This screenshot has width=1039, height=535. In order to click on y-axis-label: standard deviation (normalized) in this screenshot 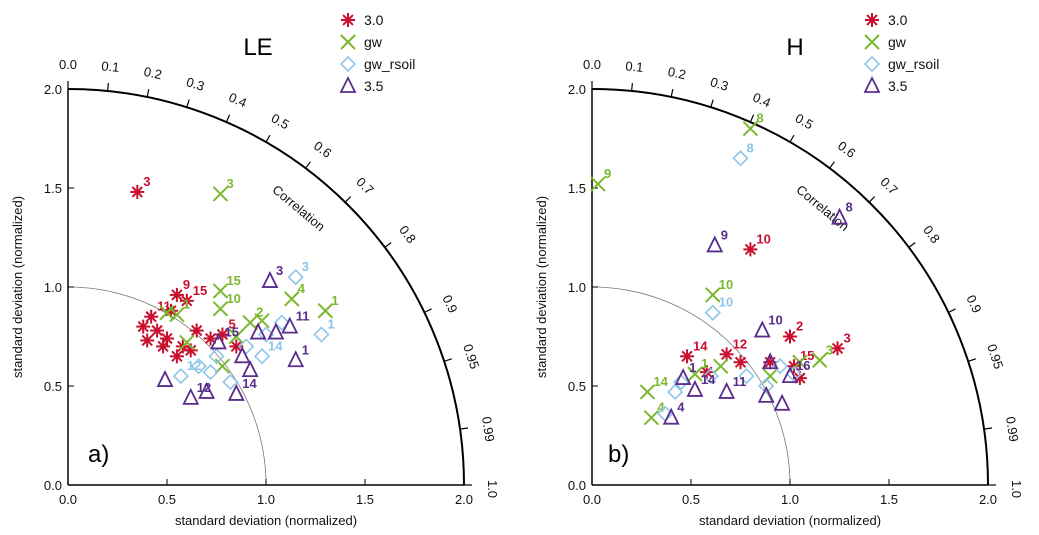, I will do `click(17, 287)`.